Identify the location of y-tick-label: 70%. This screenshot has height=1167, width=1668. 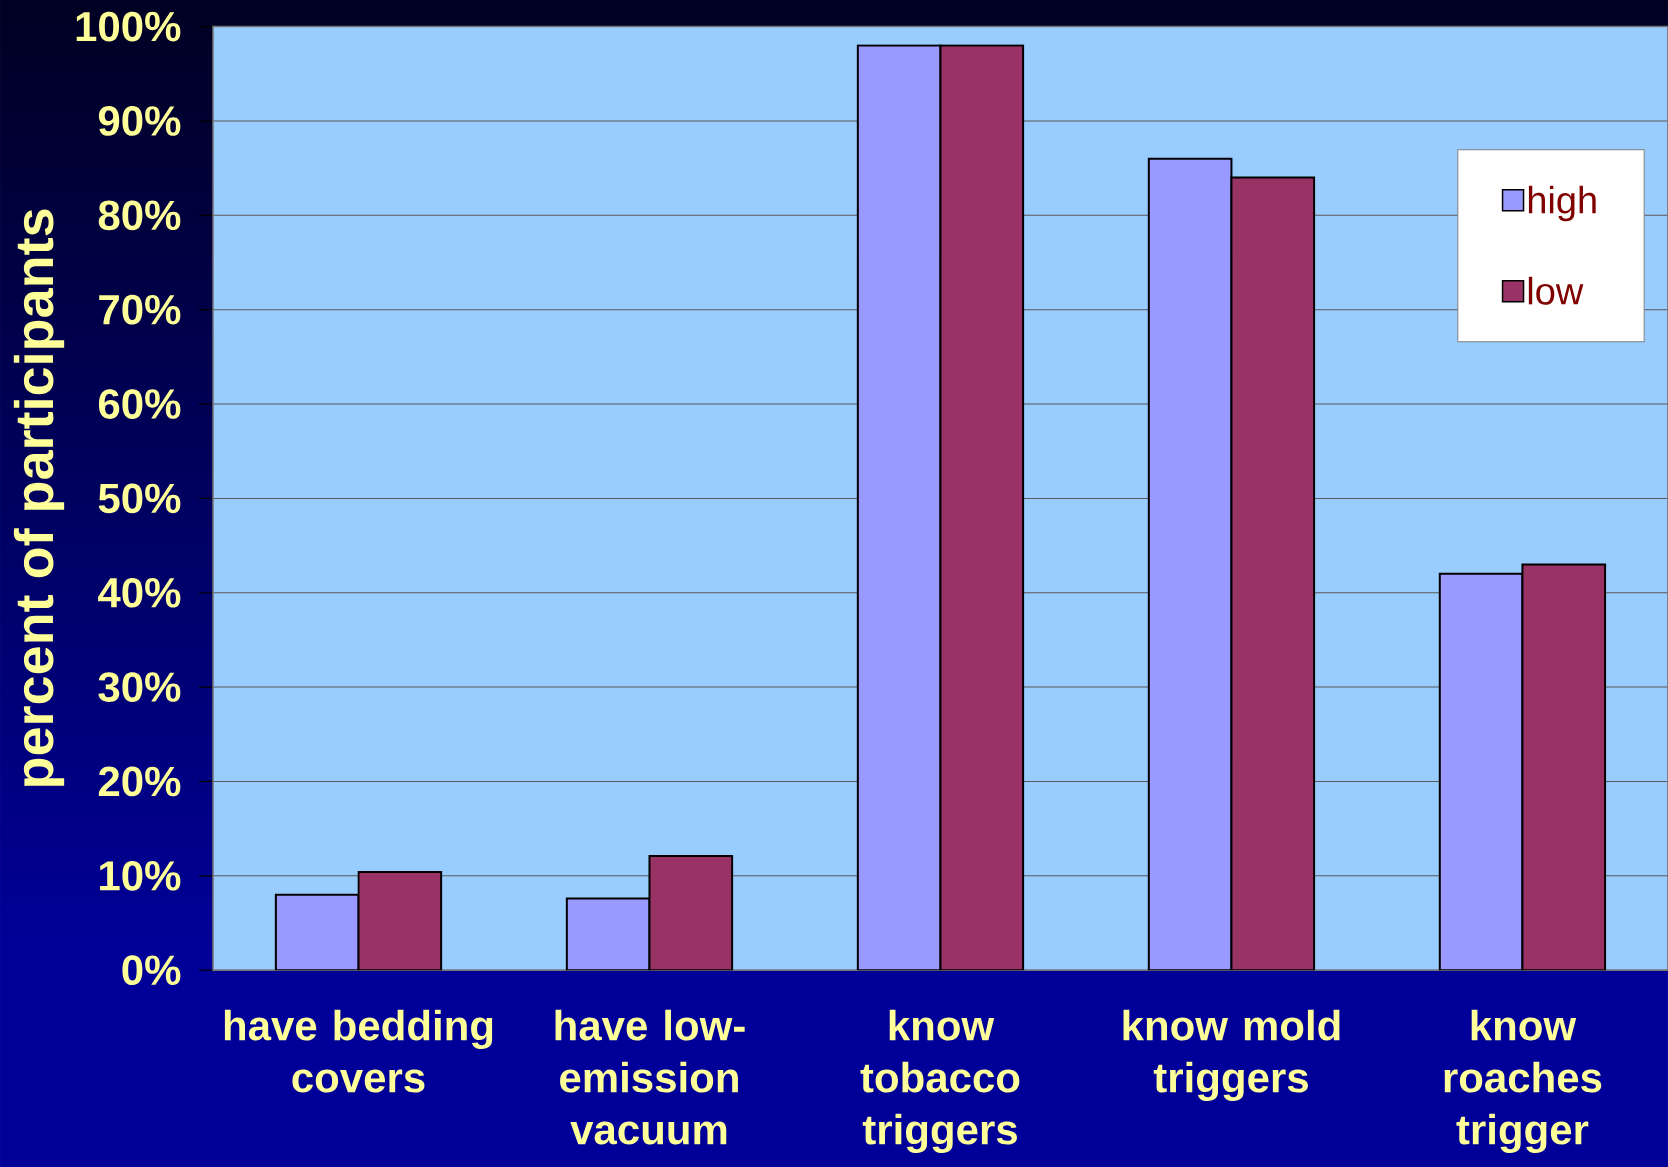
(140, 309).